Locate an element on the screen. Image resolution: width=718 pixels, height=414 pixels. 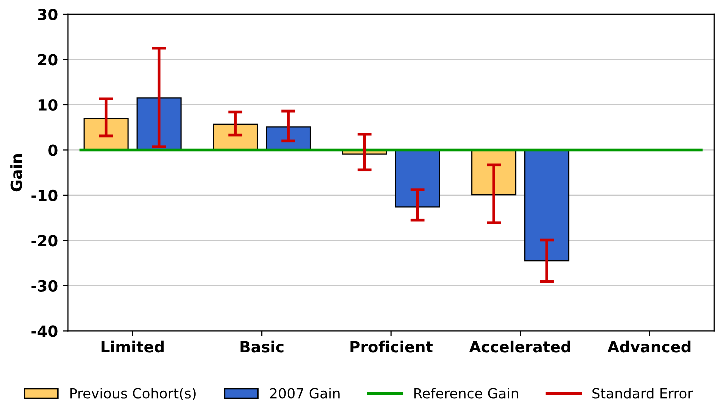
legend-label: Reference Gain is located at coordinates (466, 393).